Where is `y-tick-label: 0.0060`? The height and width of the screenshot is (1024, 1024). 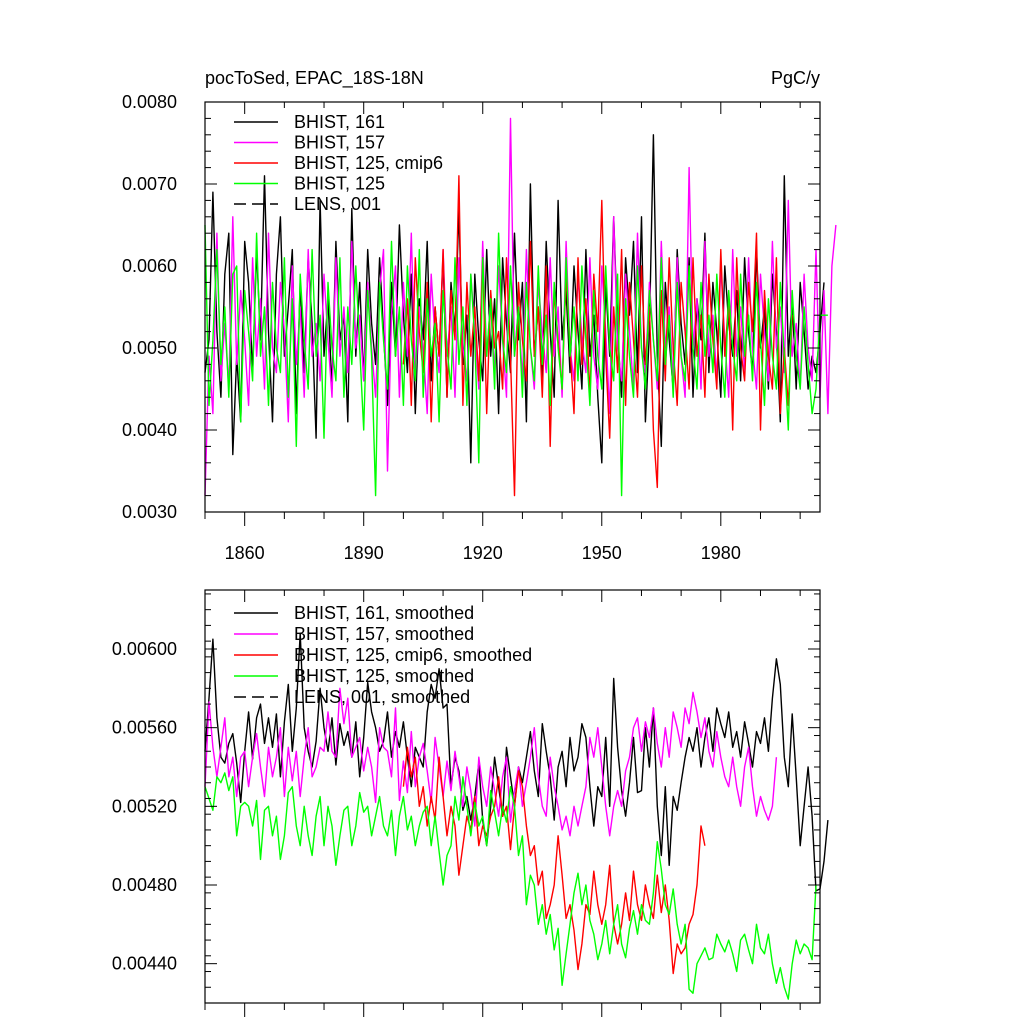
y-tick-label: 0.0060 is located at coordinates (149, 266).